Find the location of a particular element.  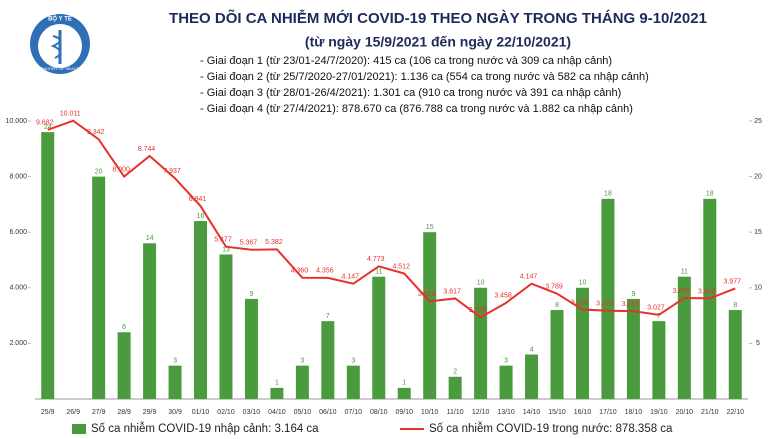

x-tick-label: 14/10 is located at coordinates (532, 412).